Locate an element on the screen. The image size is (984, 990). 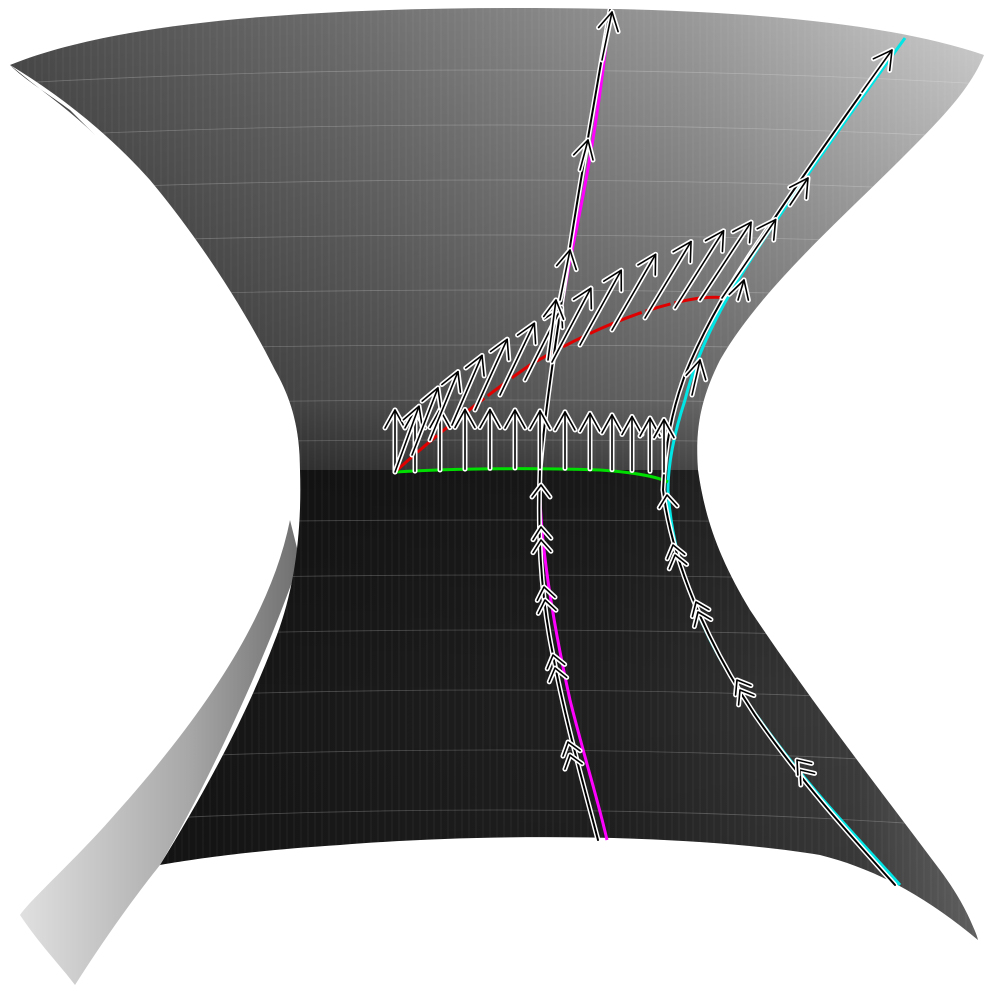
cyan-mid-arrow is located at coordinates (799, 191).